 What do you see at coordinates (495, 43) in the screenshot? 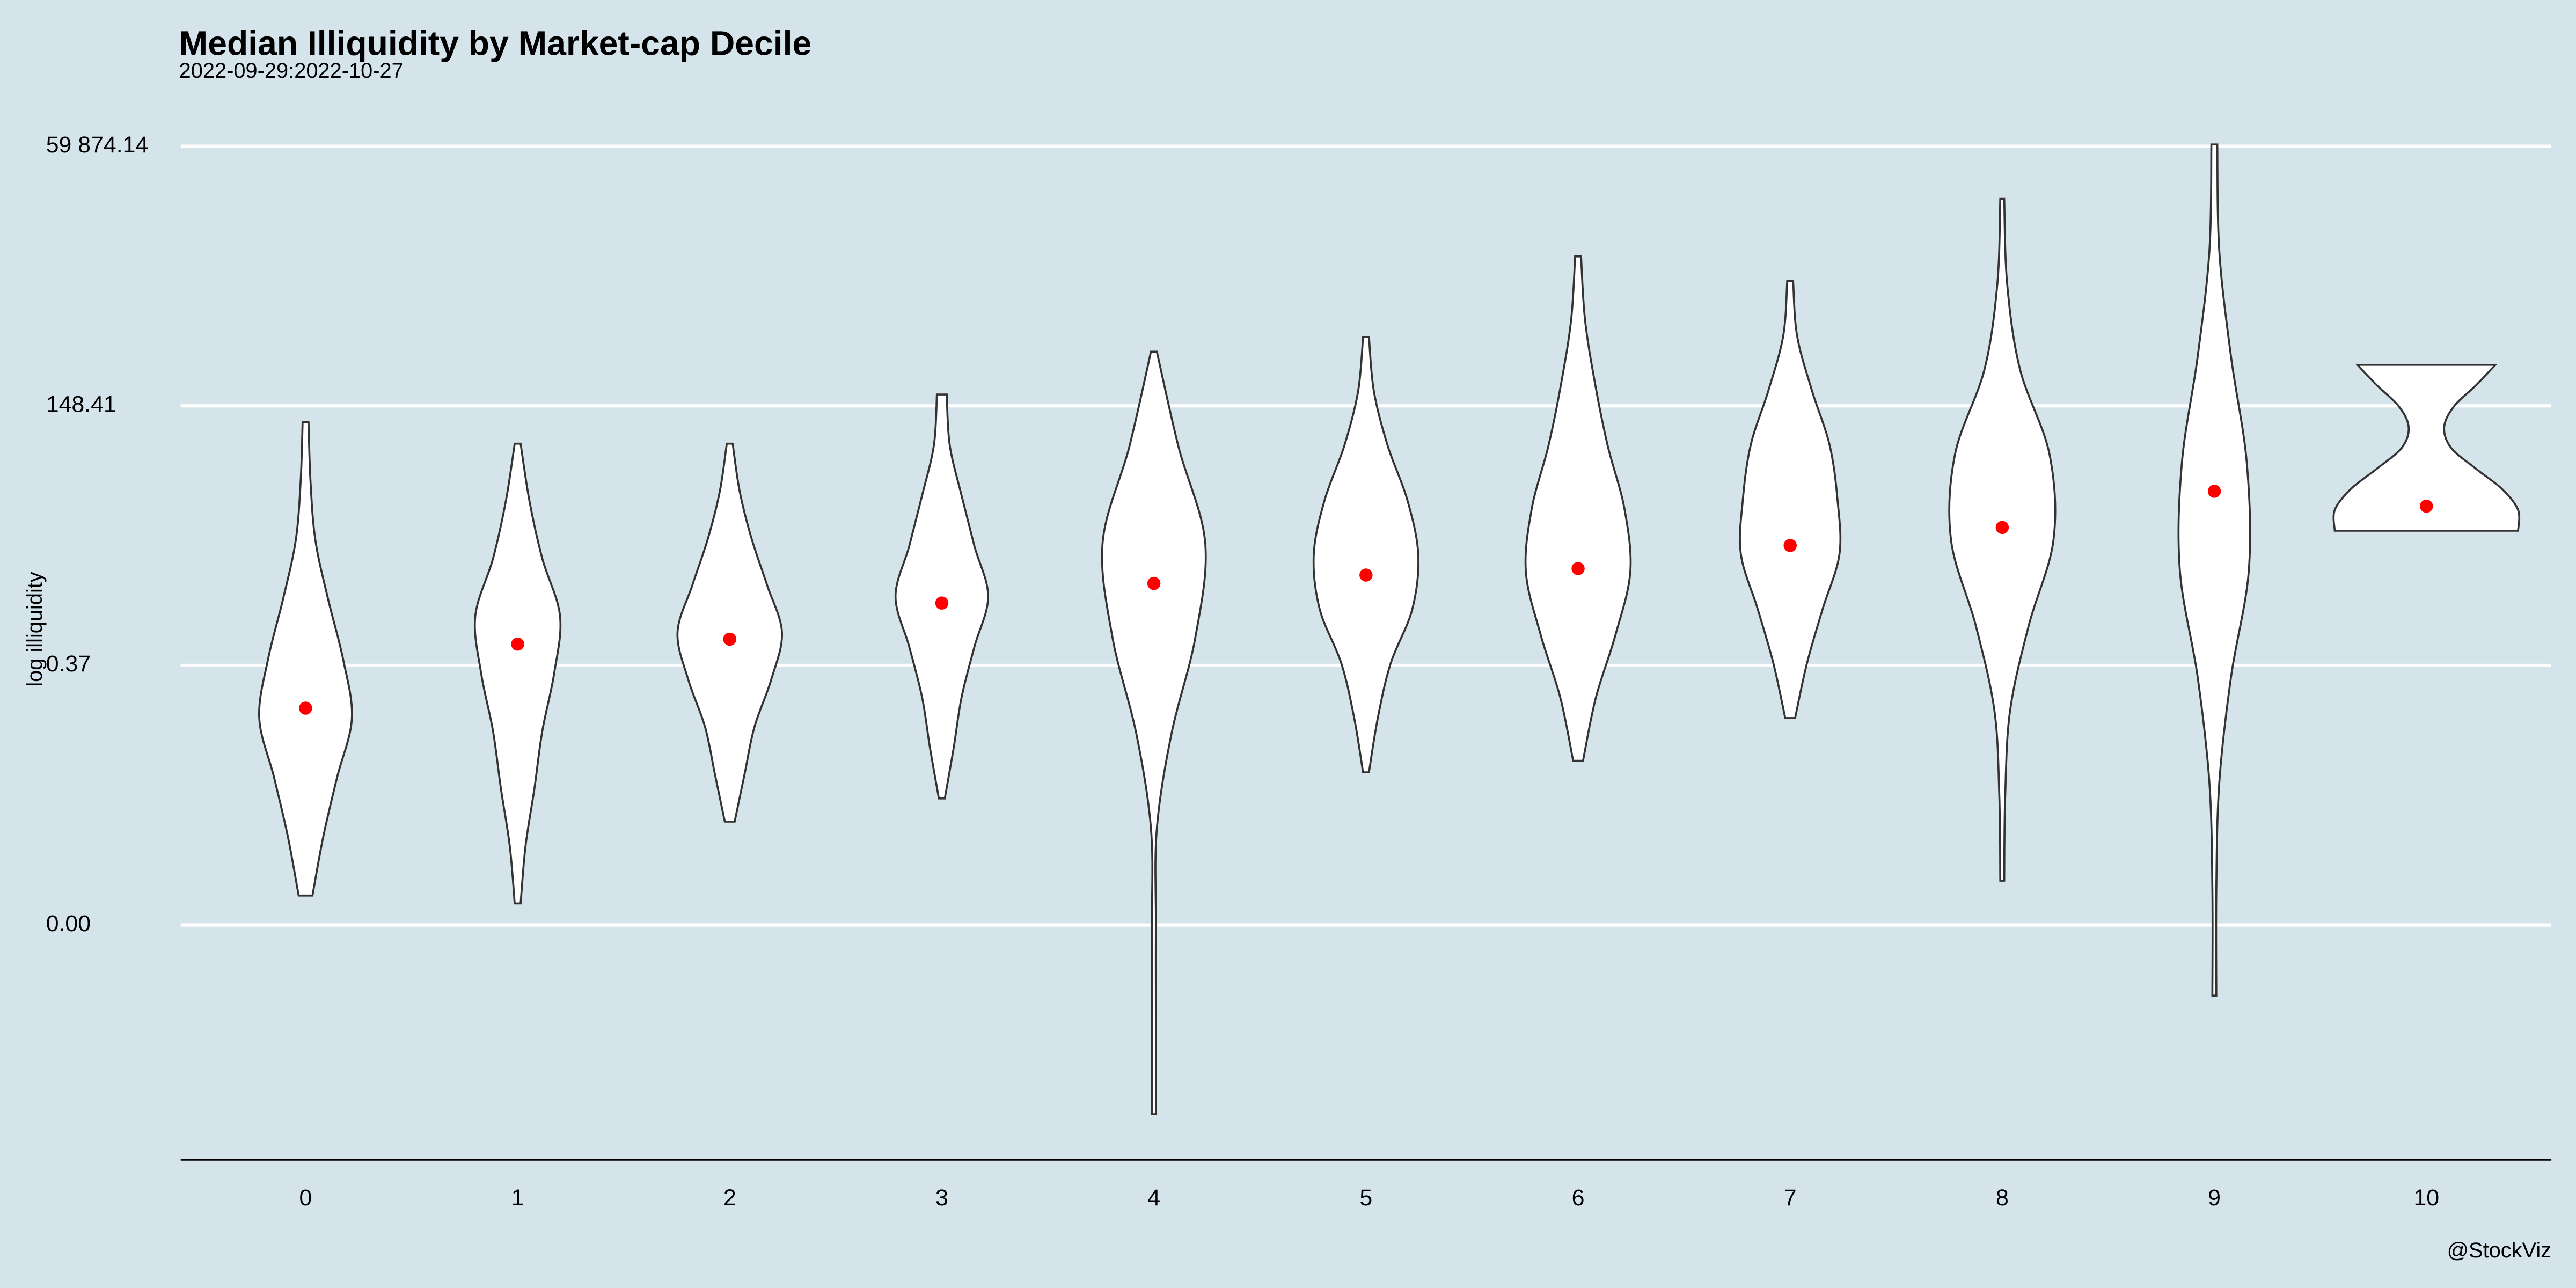
I see `chart-title: Median Illiquidity by Market-cap Decile` at bounding box center [495, 43].